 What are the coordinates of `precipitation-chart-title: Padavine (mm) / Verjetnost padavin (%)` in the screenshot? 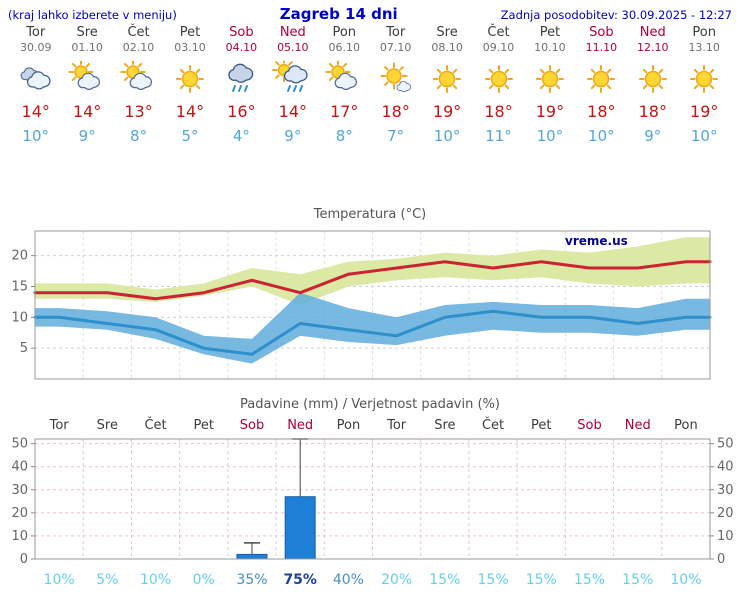 It's located at (370, 404).